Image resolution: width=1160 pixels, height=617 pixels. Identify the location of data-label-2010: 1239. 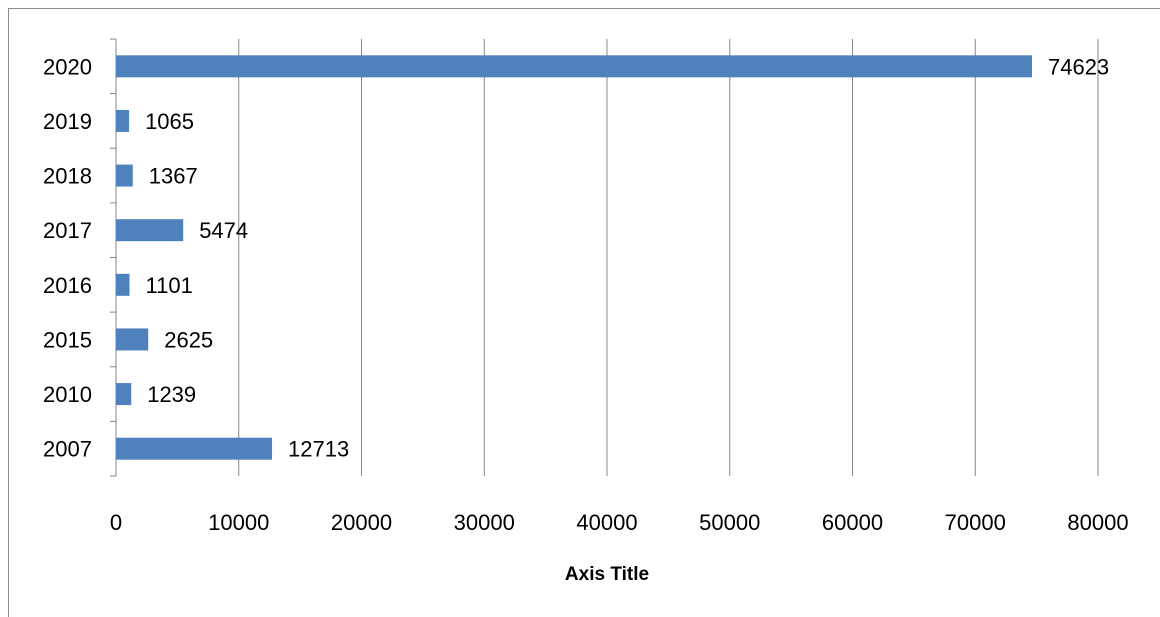
(171, 394).